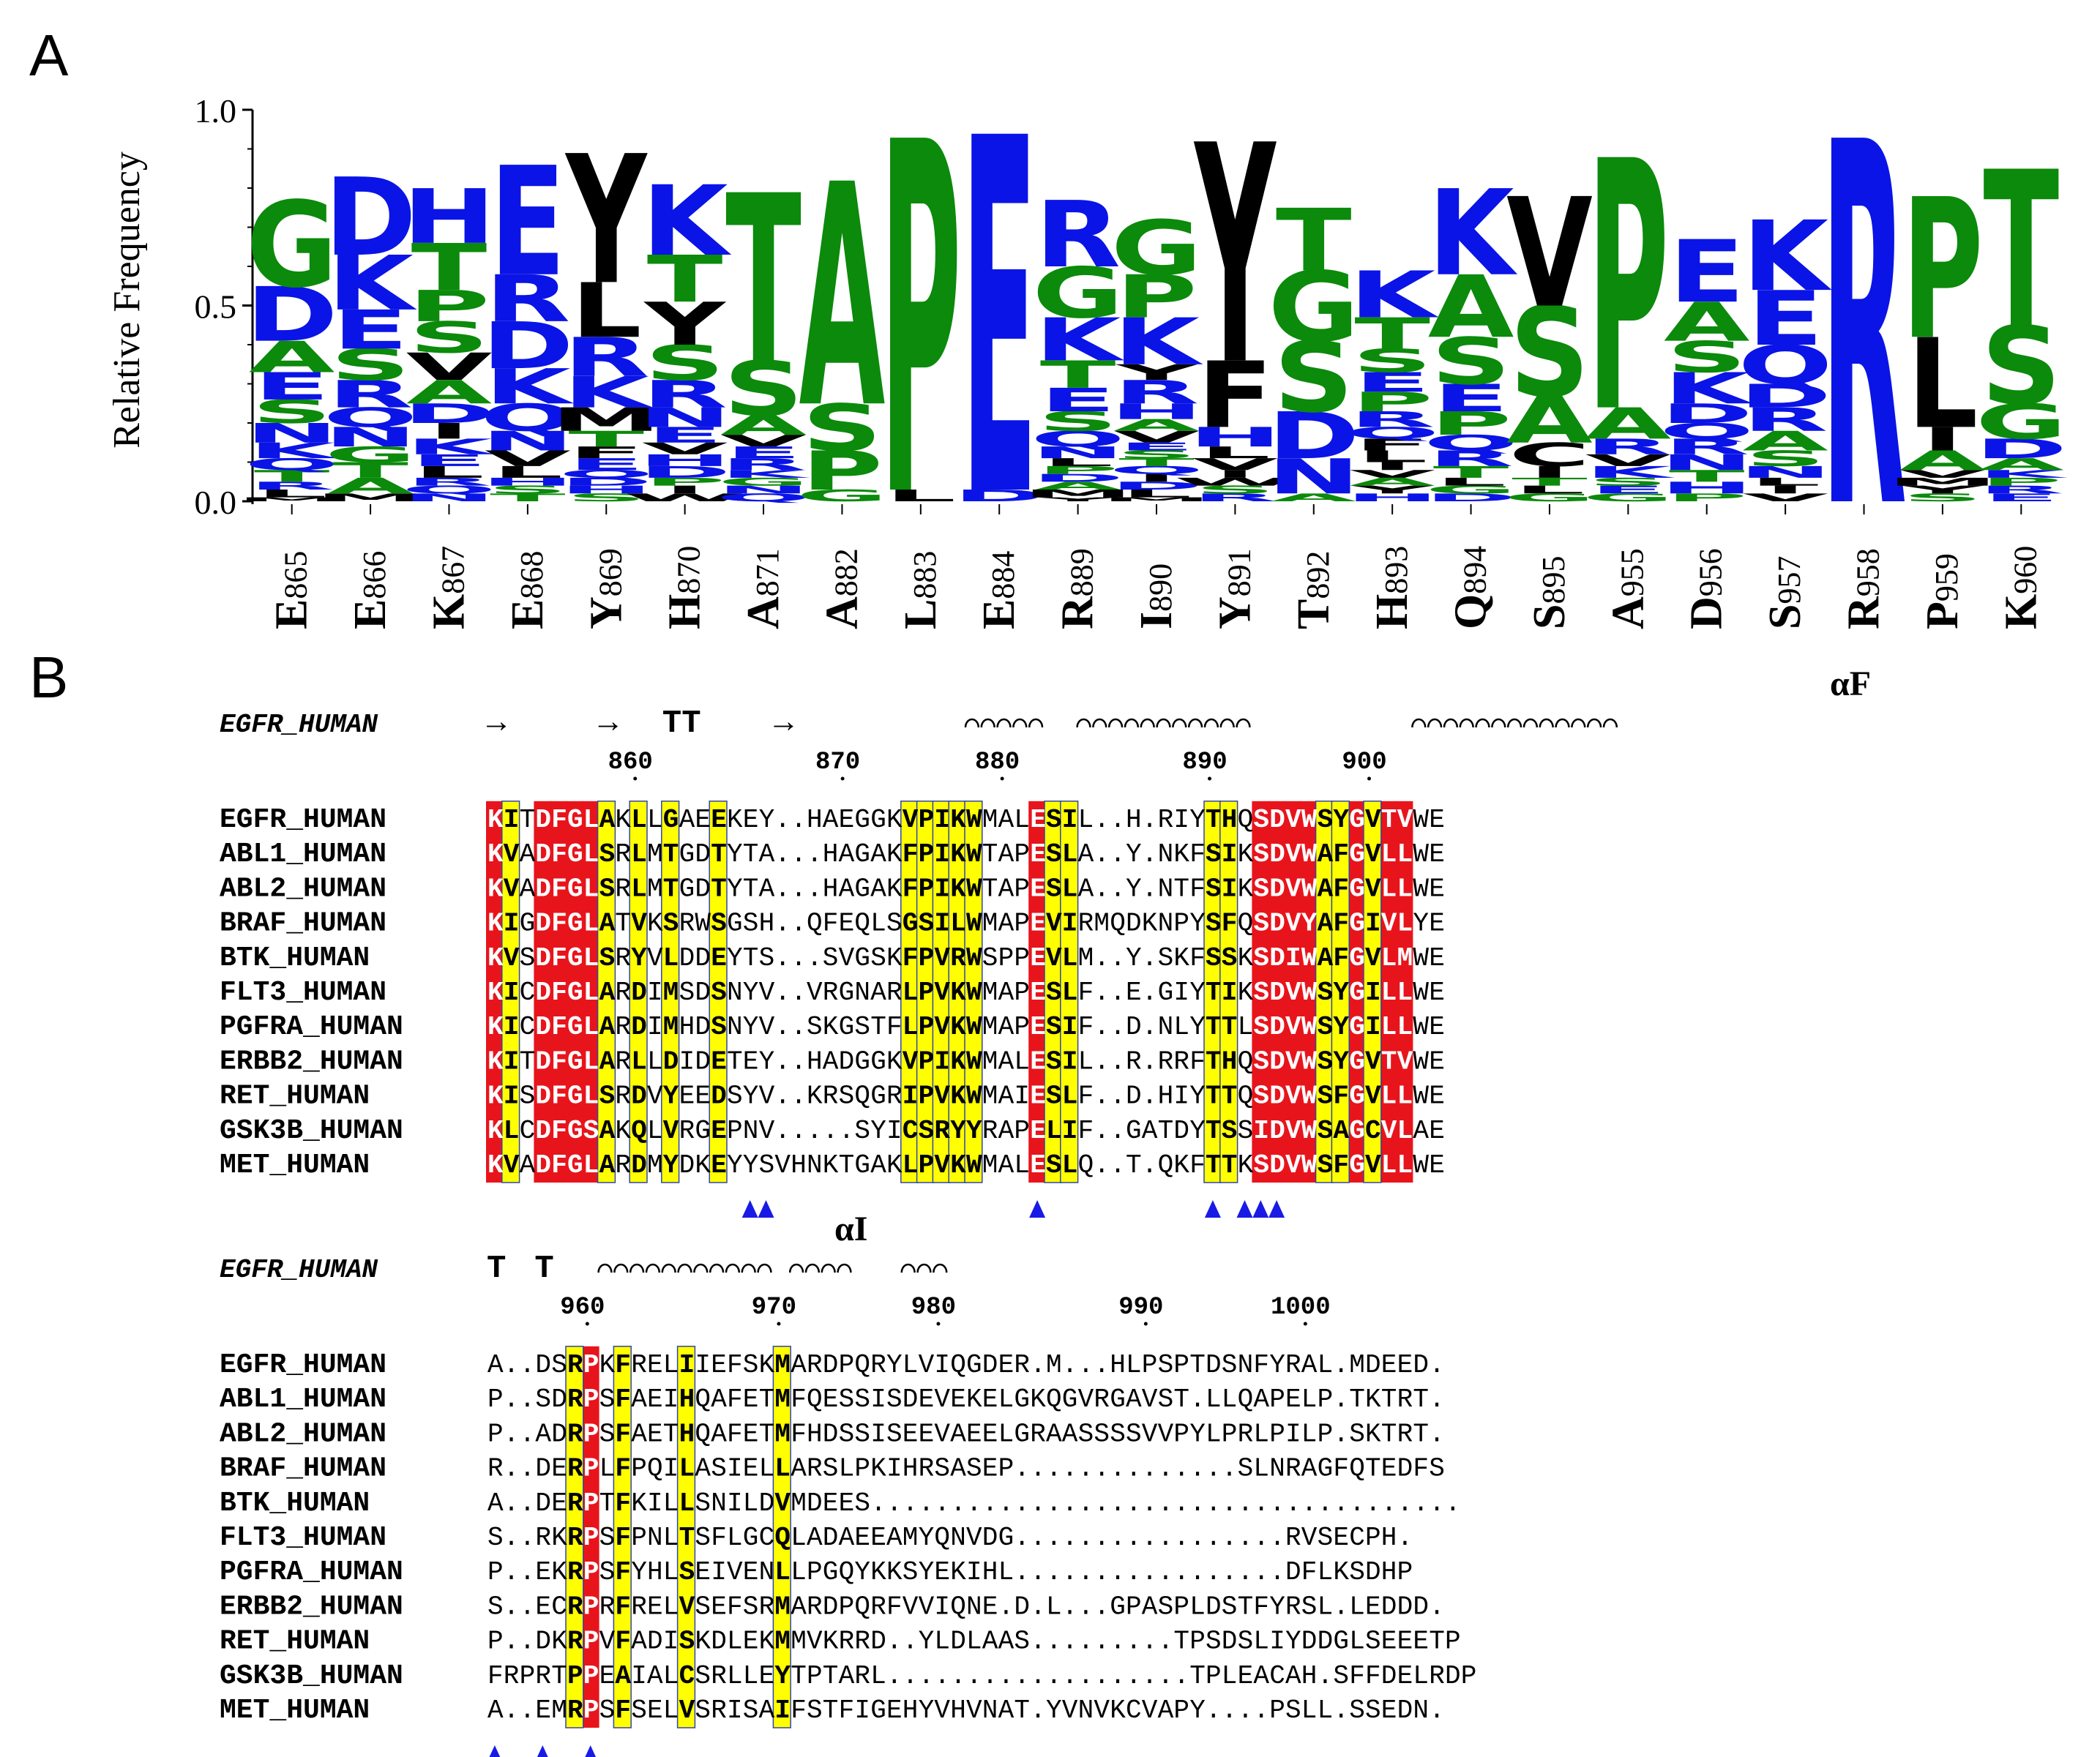 This screenshot has height=1757, width=2100. Describe the element at coordinates (303, 1434) in the screenshot. I see `sequence-name: ABL2_HUMAN` at that location.